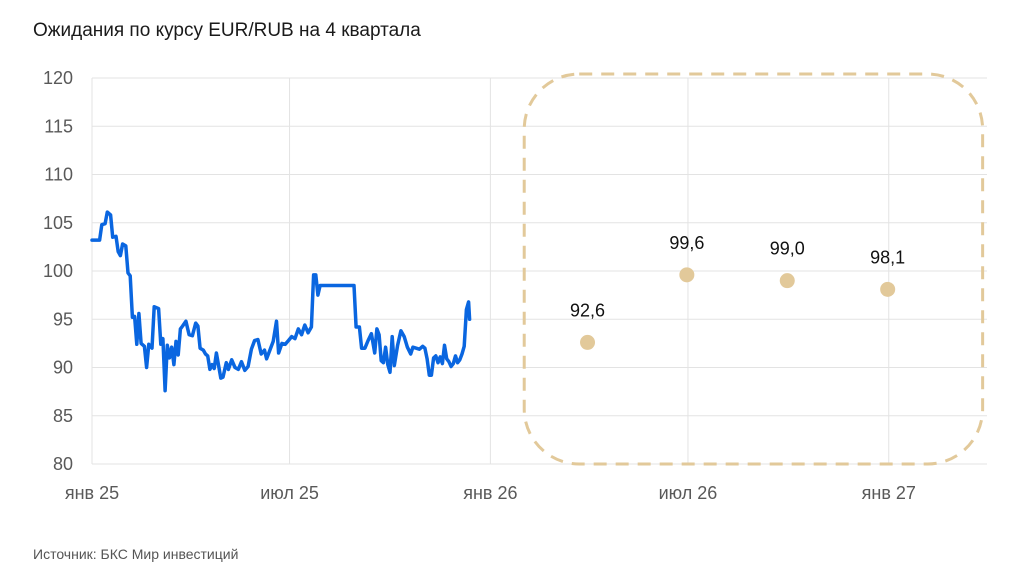 The width and height of the screenshot is (1024, 580). What do you see at coordinates (787, 249) in the screenshot?
I see `forecast-data-label: 99,0` at bounding box center [787, 249].